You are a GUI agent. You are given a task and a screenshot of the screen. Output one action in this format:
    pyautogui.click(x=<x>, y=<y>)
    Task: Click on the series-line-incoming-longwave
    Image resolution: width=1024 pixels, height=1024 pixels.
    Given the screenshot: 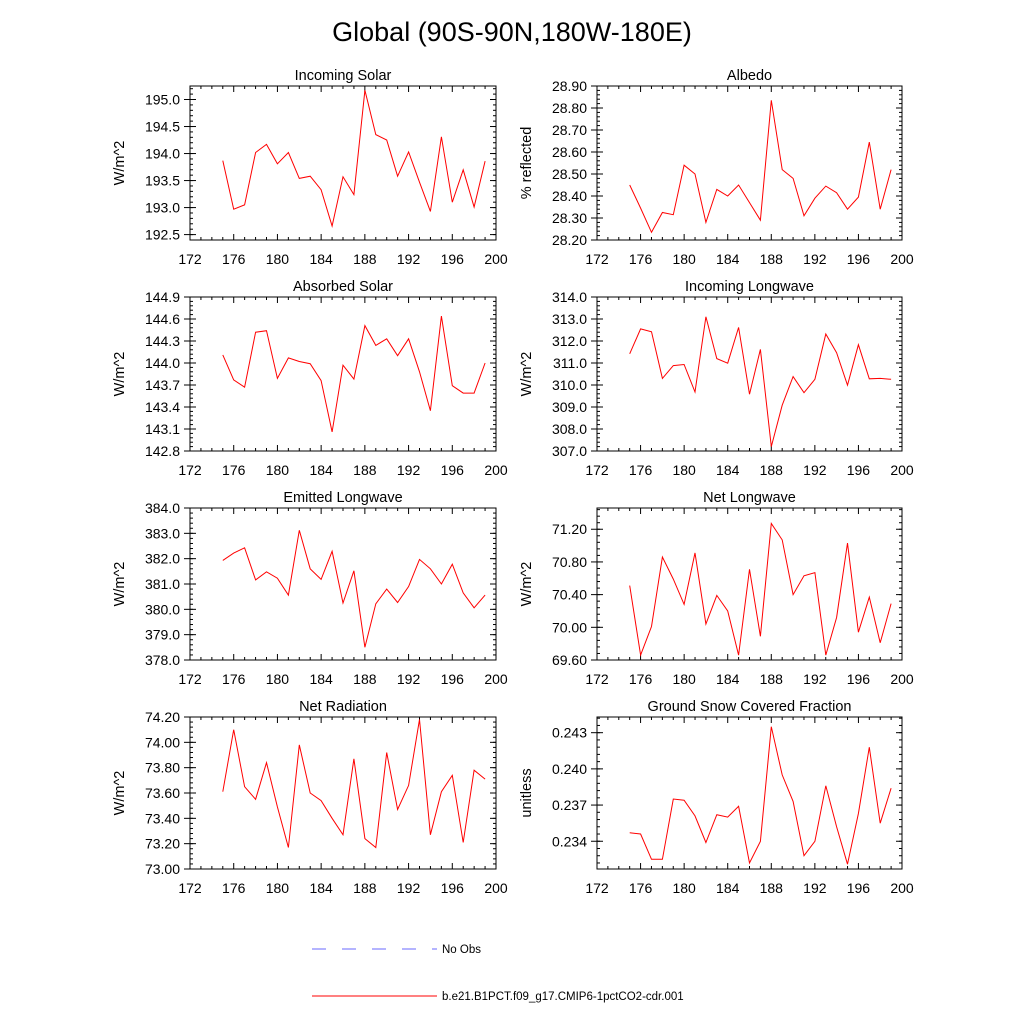 What is the action you would take?
    pyautogui.click(x=760, y=381)
    